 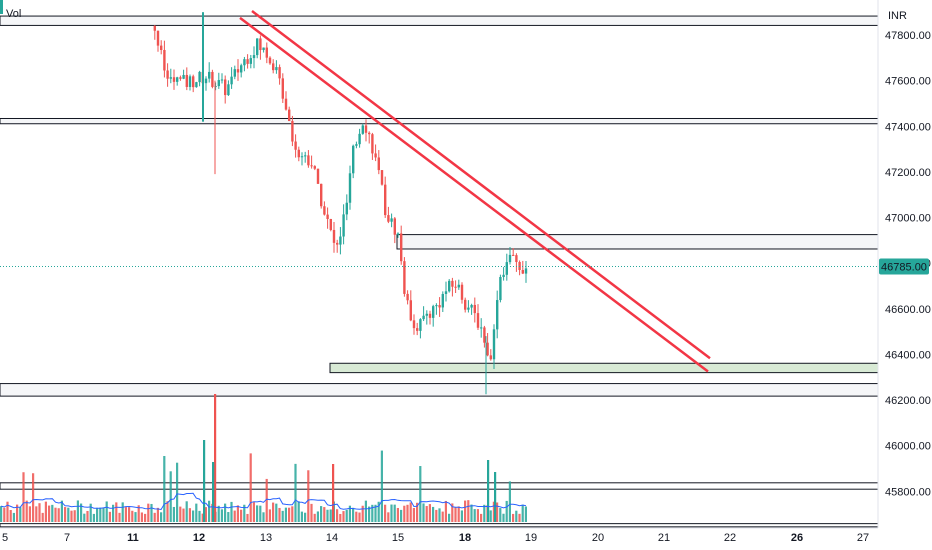 What do you see at coordinates (908, 447) in the screenshot?
I see `price-tick-label: 46000.00` at bounding box center [908, 447].